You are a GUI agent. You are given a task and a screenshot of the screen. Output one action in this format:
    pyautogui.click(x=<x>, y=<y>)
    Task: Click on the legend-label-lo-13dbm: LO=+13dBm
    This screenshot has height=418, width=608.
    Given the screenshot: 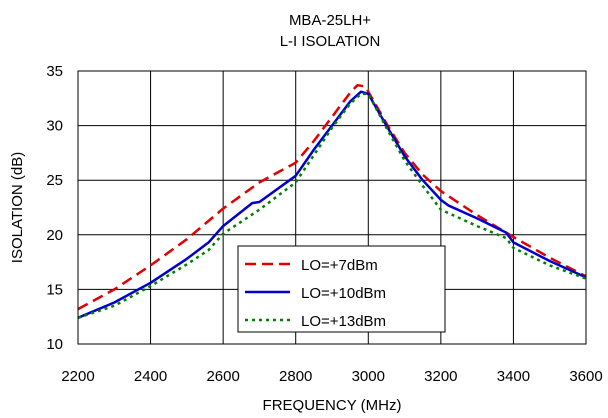 What is the action you would take?
    pyautogui.click(x=343, y=321)
    